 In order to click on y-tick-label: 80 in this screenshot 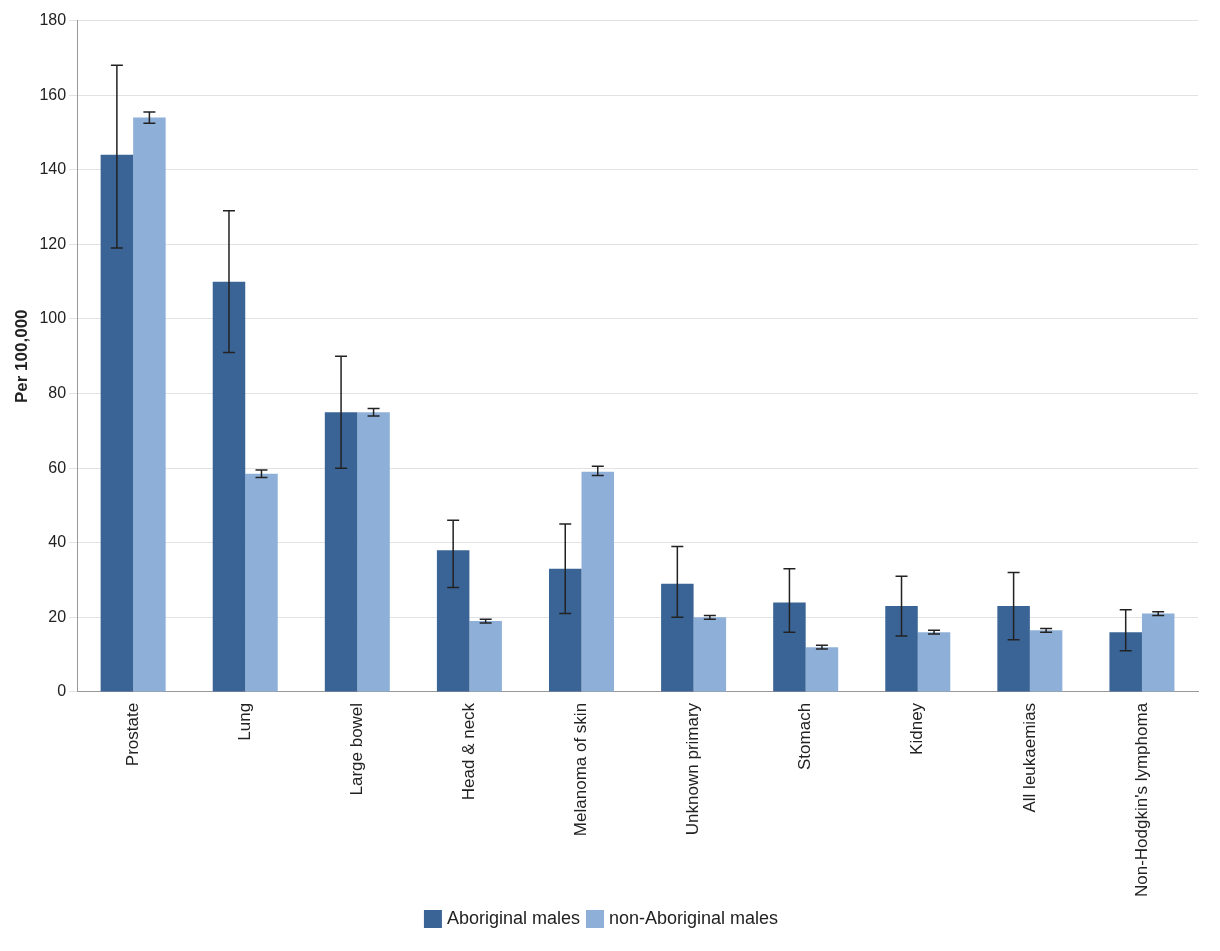, I will do `click(57, 392)`.